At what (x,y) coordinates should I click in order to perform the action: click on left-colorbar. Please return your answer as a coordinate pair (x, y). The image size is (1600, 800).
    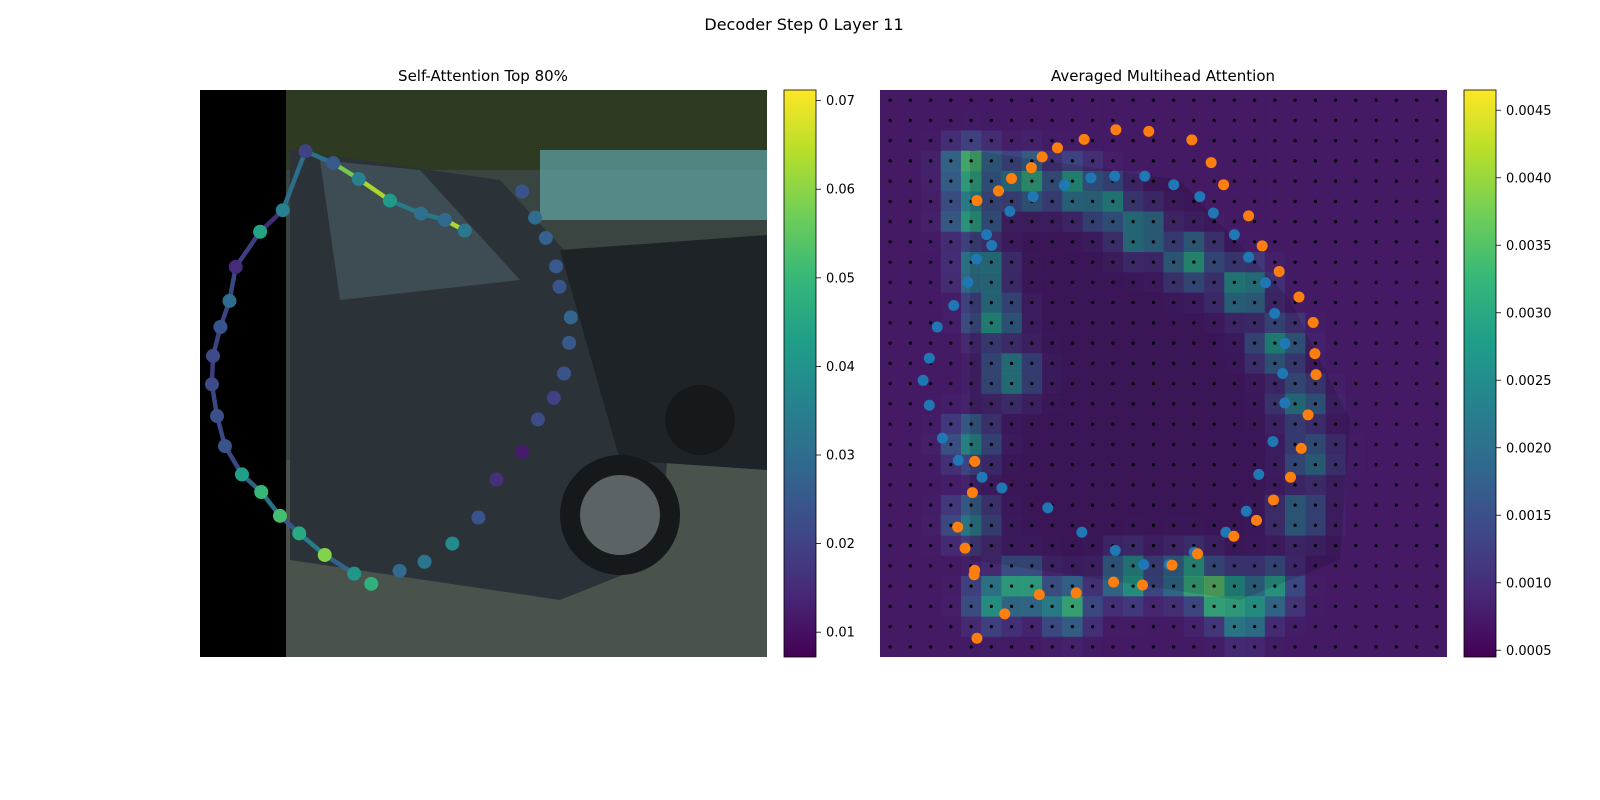
    Looking at the image, I should click on (800, 373).